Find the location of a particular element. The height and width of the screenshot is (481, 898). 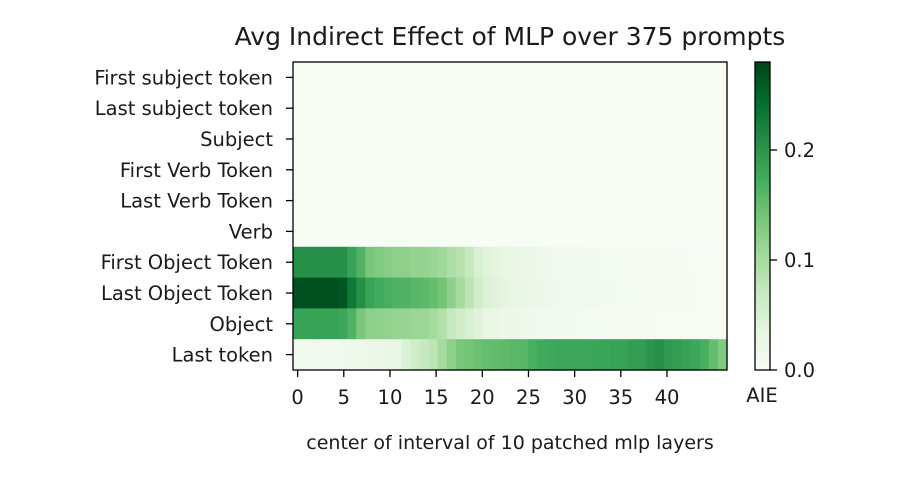

x-tick-label: 25 is located at coordinates (528, 397).